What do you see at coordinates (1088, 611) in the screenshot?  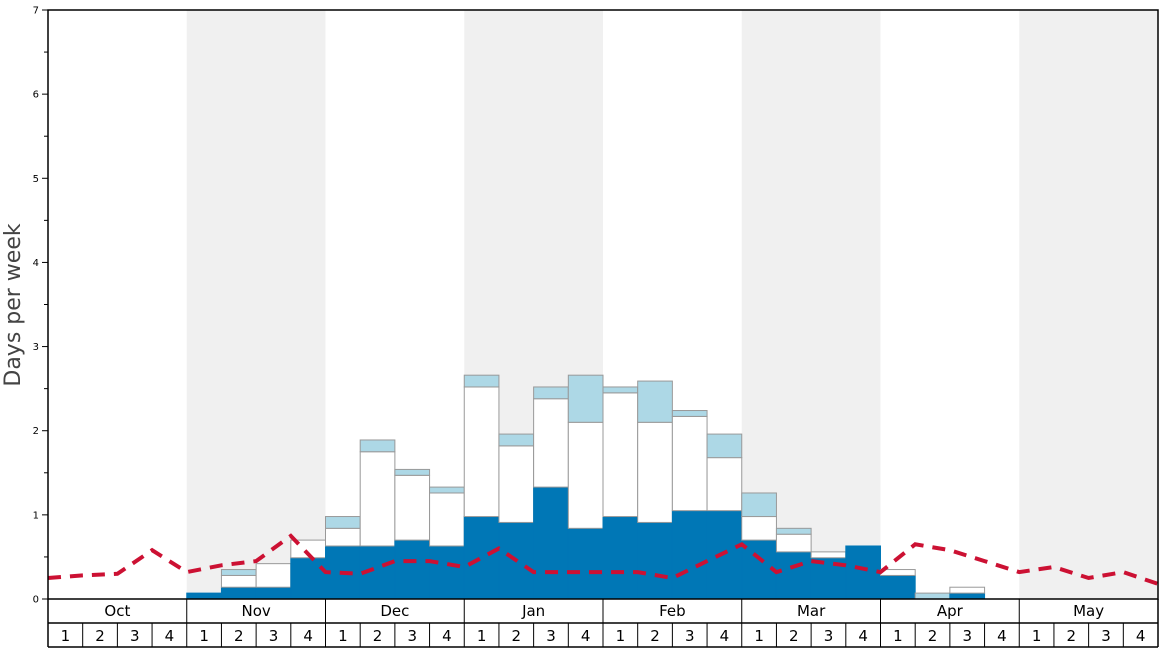 I see `month-label-may: May` at bounding box center [1088, 611].